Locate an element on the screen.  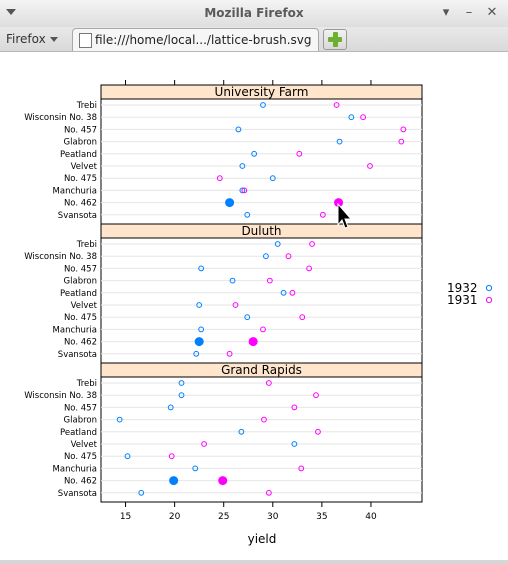
close-button: ✕ is located at coordinates (492, 12).